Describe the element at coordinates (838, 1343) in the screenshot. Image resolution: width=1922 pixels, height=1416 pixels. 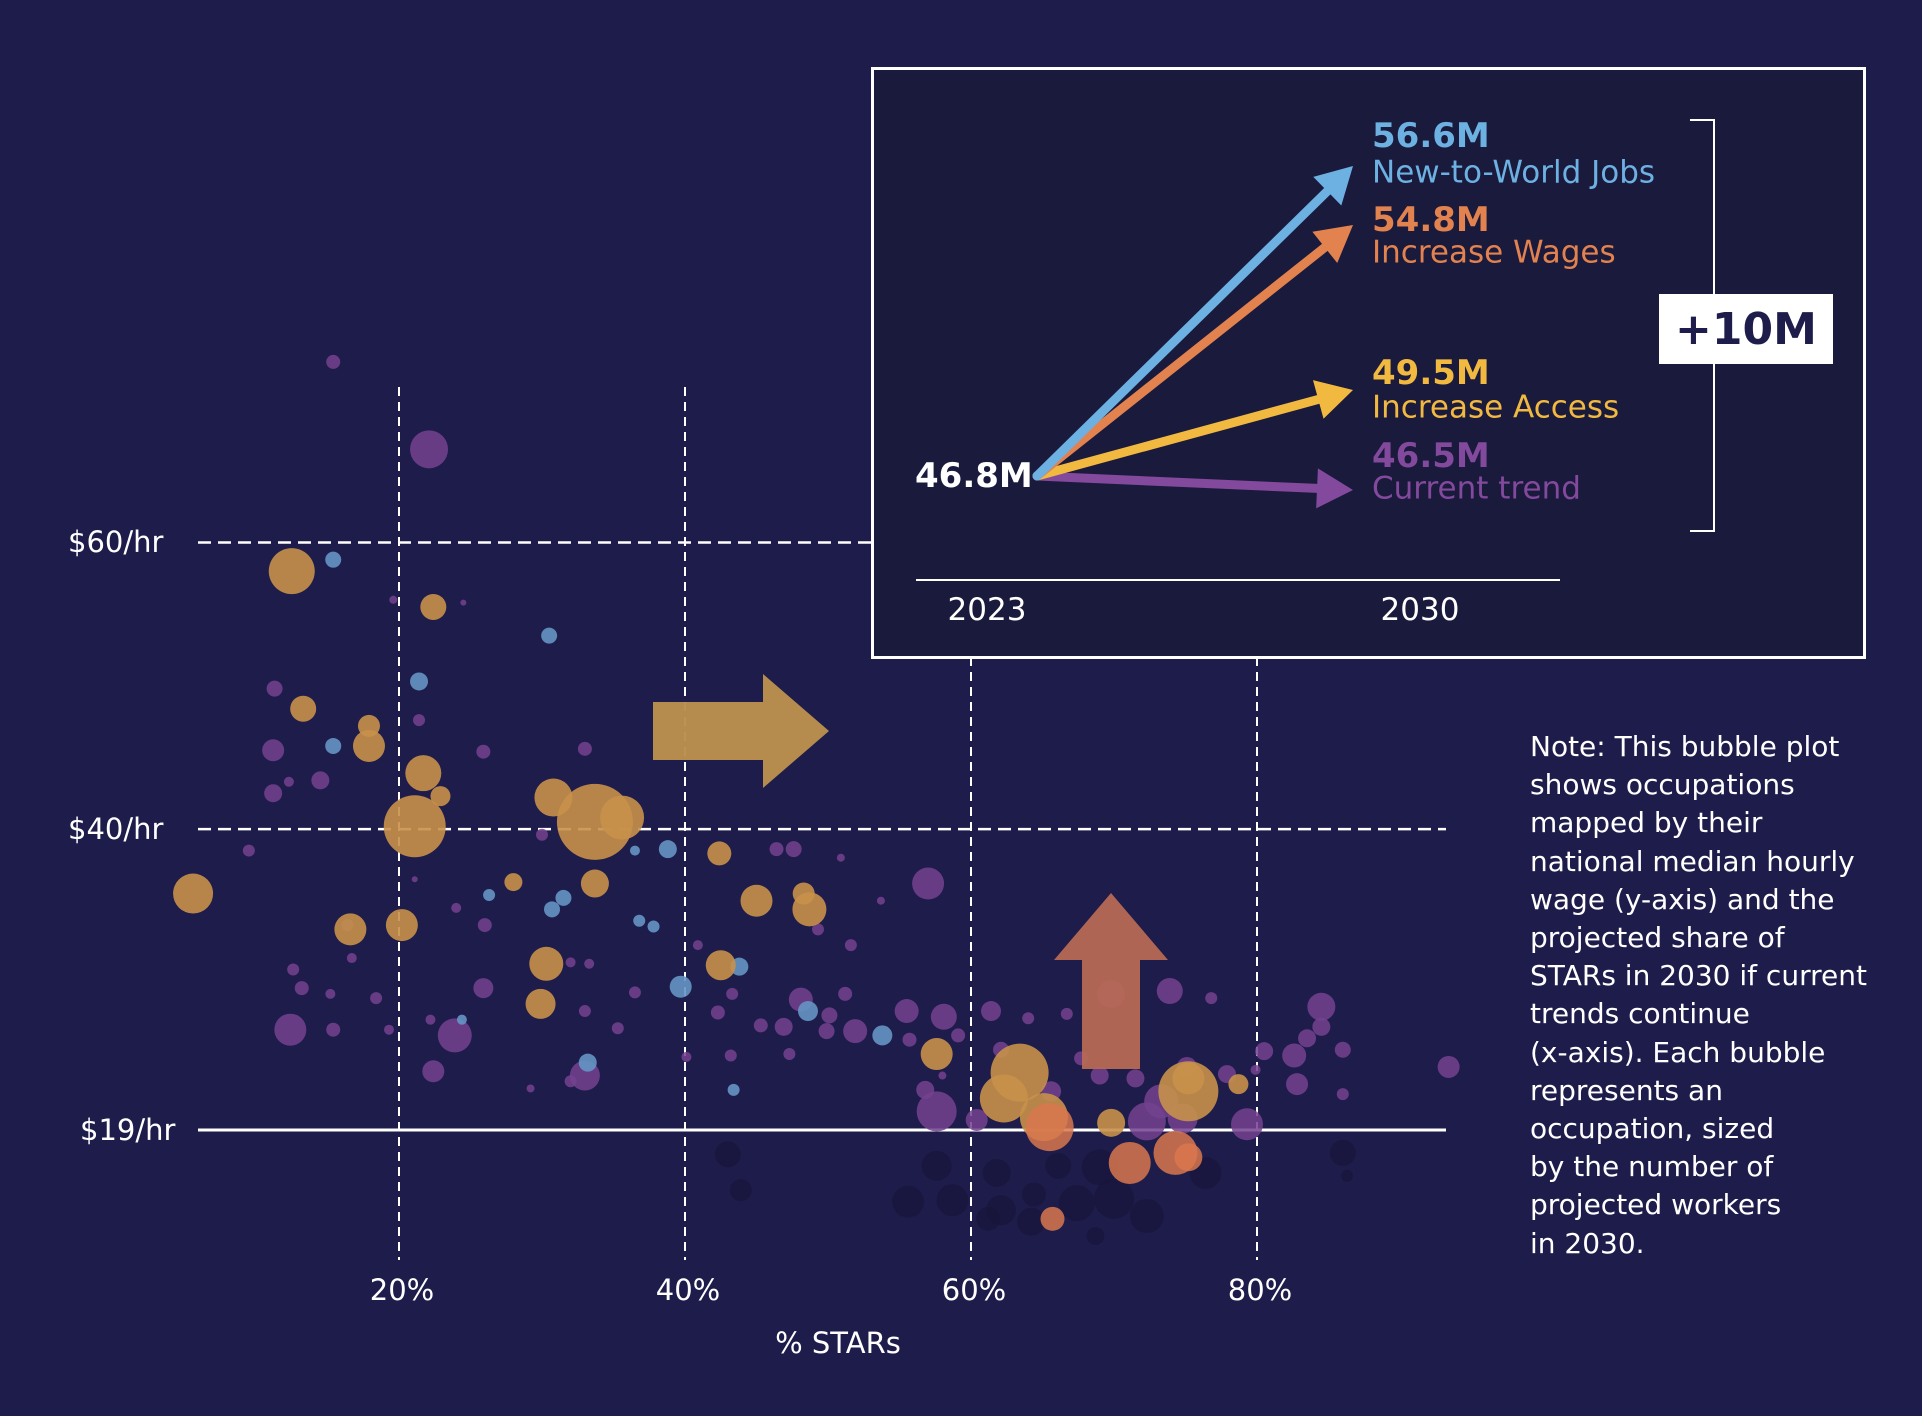
I see `x-axis-title: % STARs` at that location.